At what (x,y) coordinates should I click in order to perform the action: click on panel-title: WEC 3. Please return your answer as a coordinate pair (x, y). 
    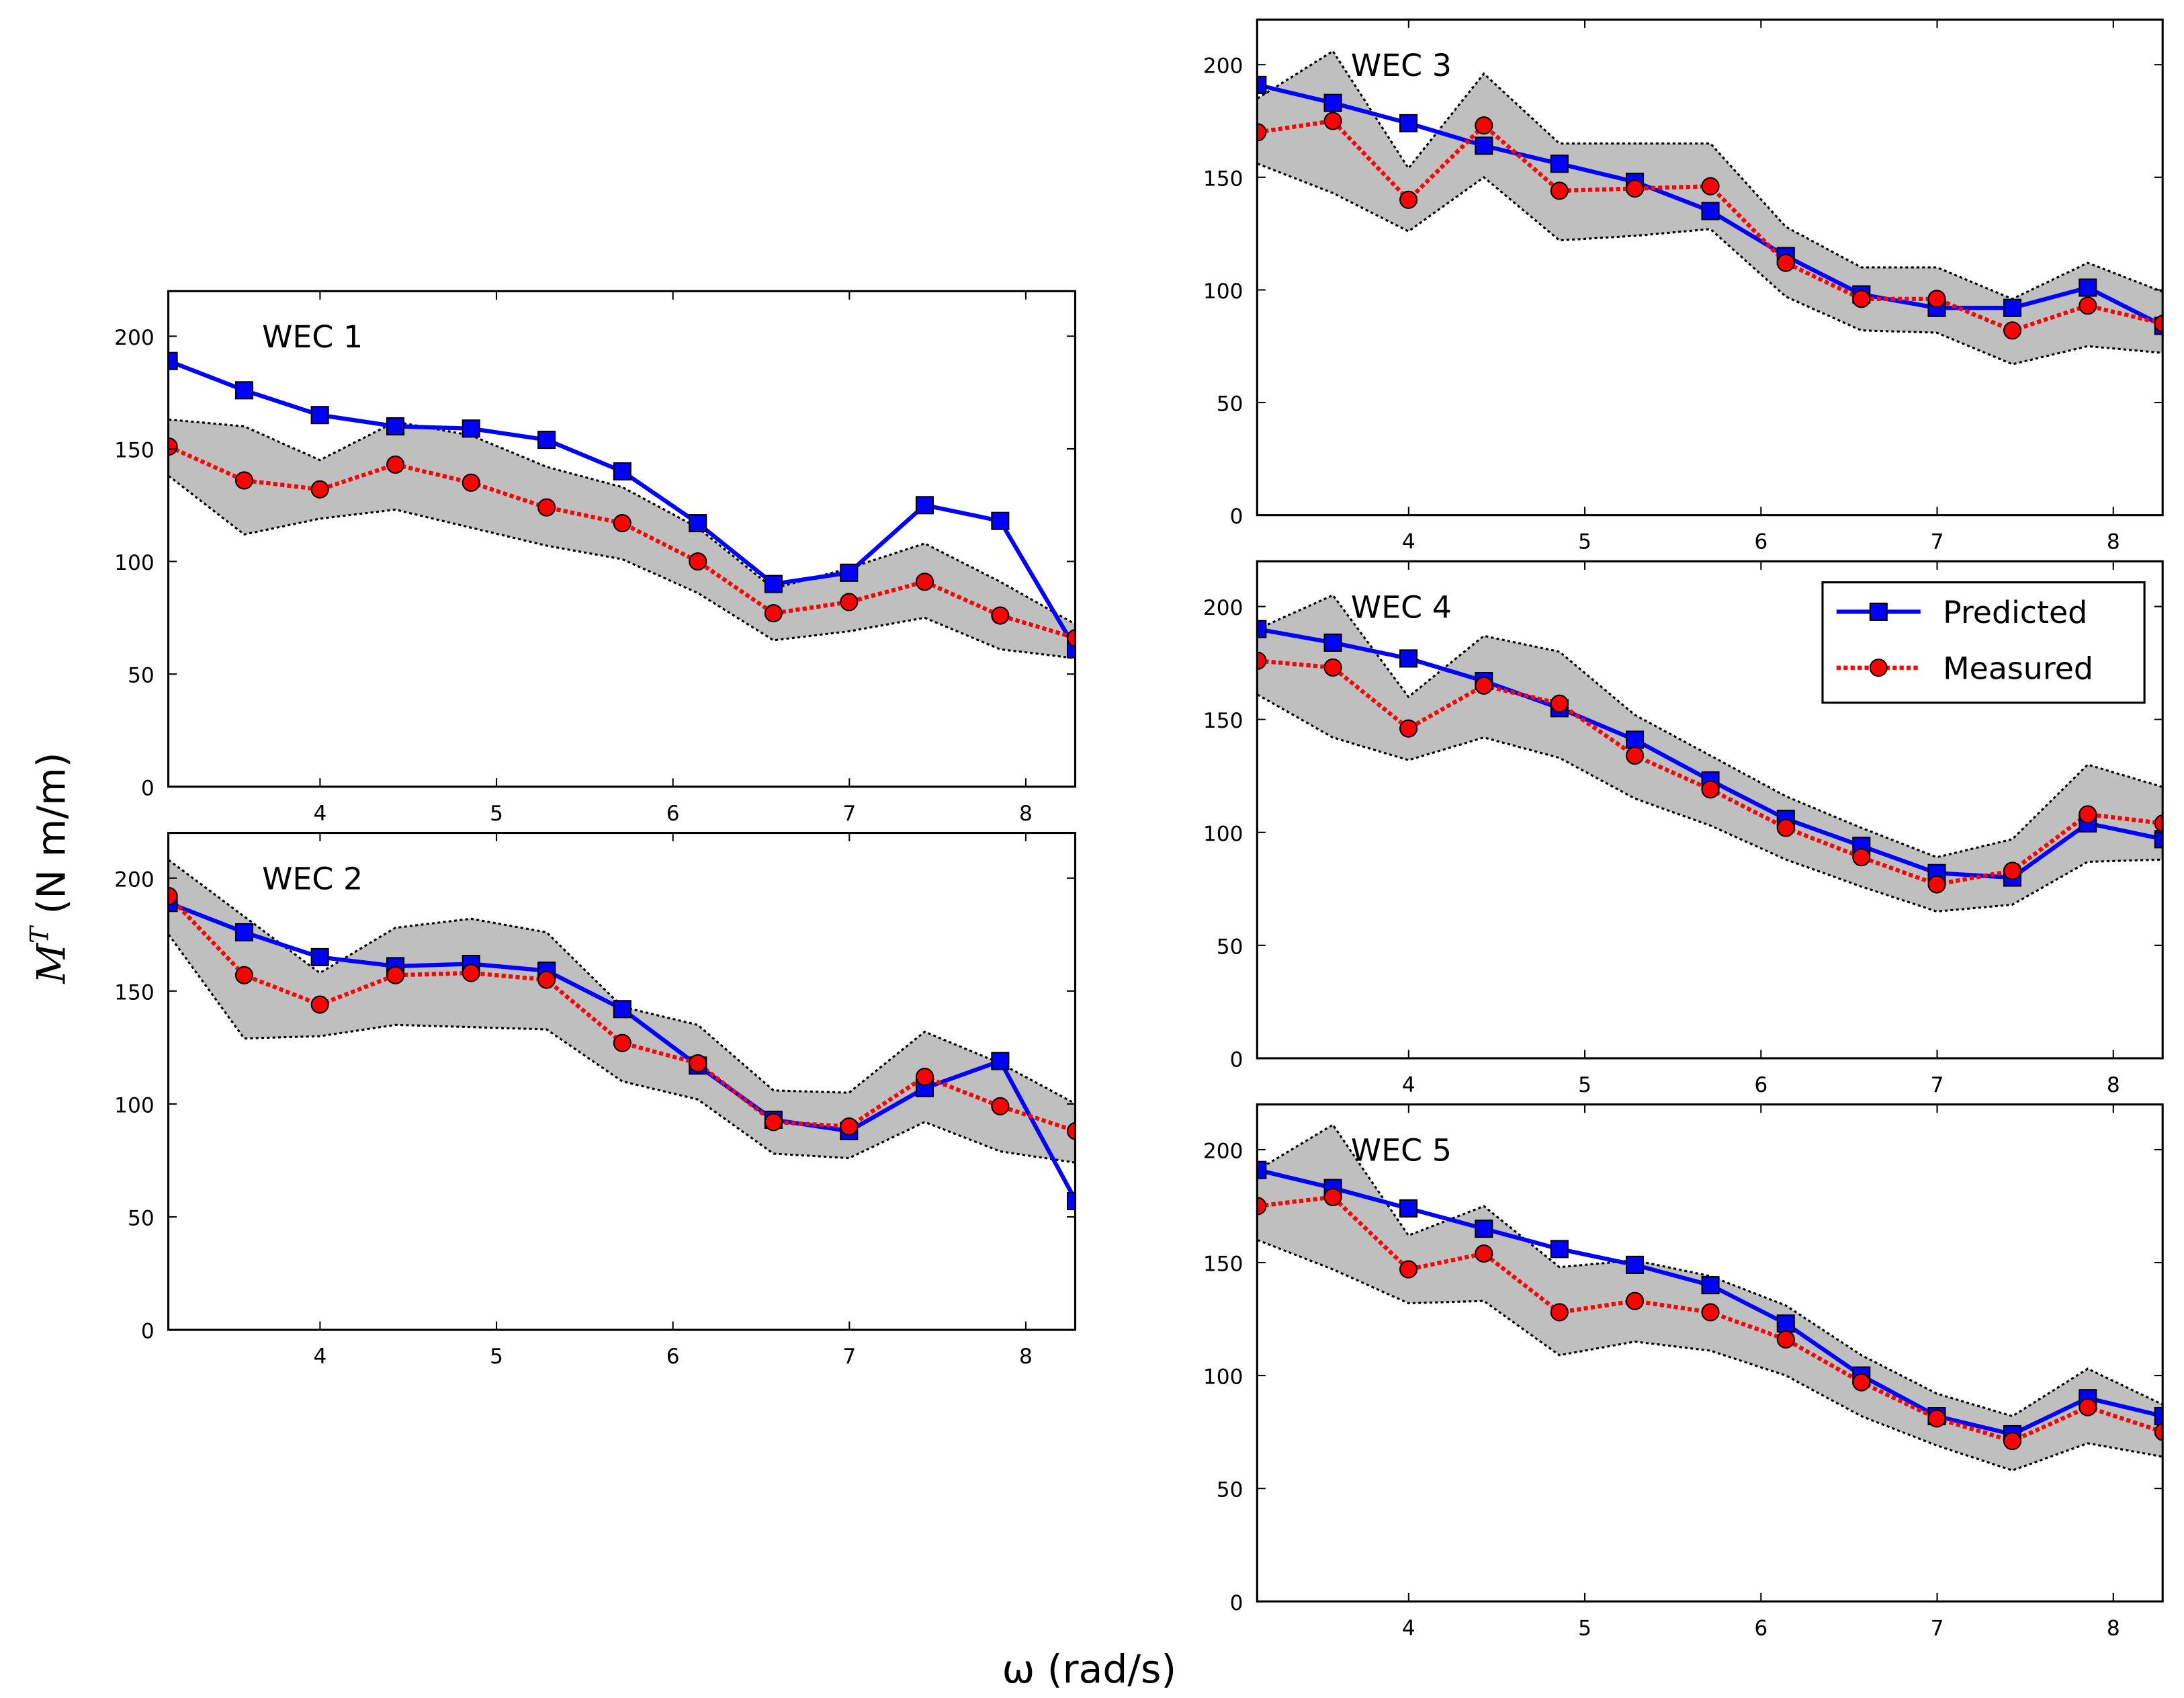
    Looking at the image, I should click on (1402, 65).